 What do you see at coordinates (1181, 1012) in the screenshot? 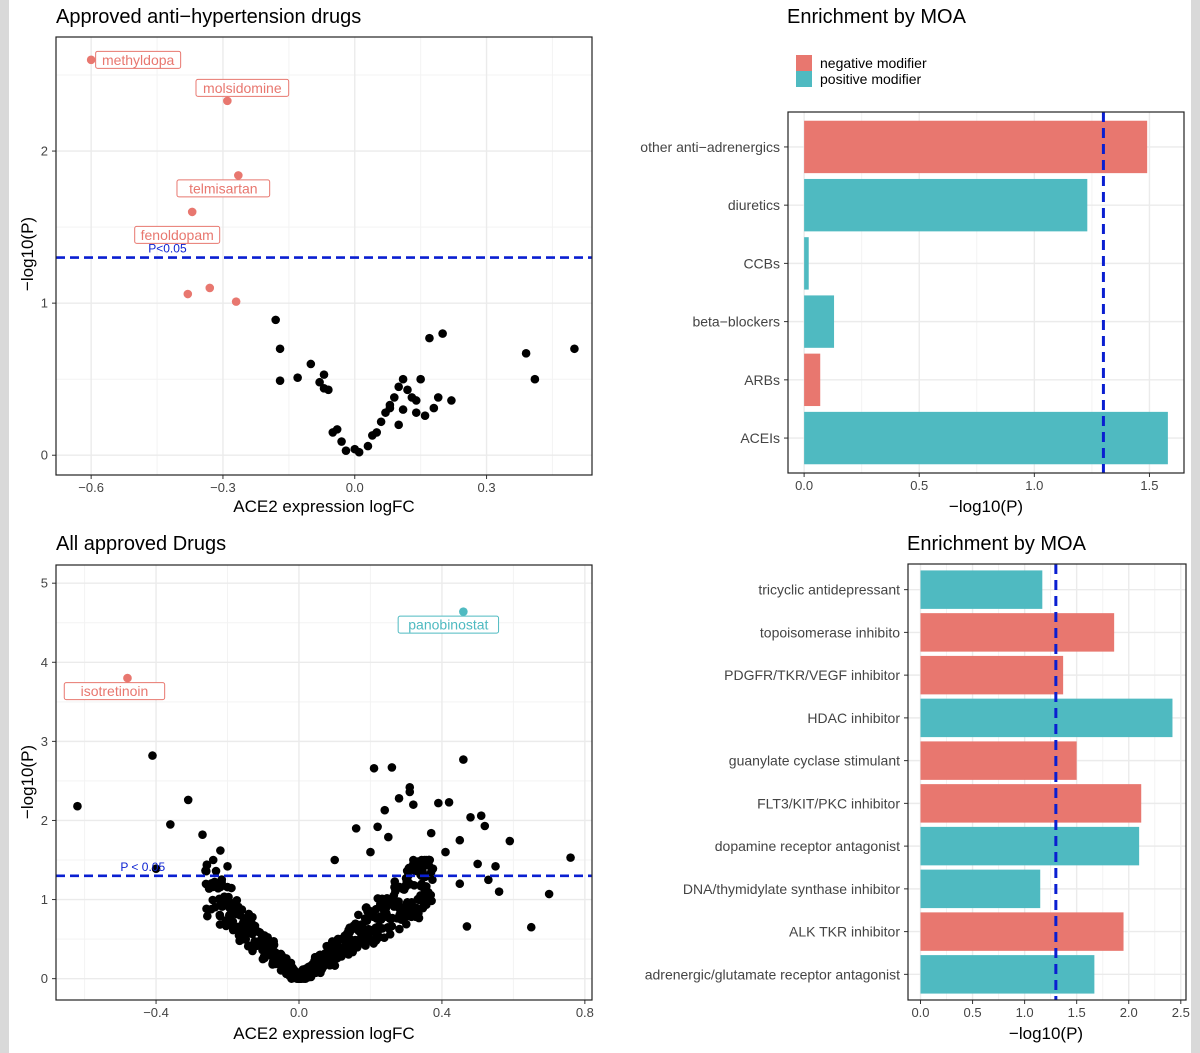
I see `x-tick-label: 2.5` at bounding box center [1181, 1012].